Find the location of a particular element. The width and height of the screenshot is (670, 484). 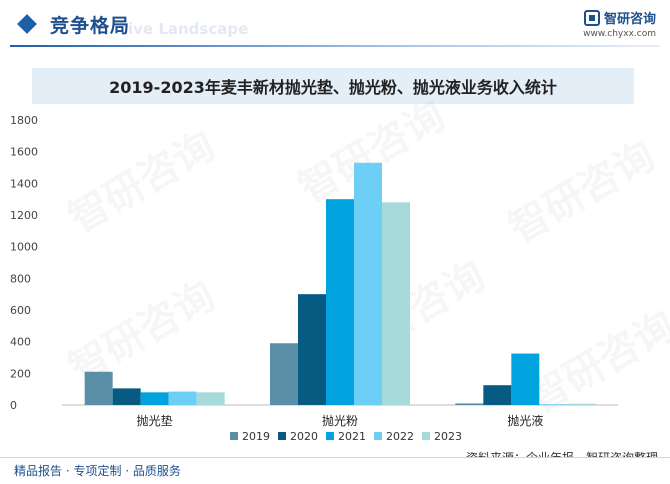

y-tick-label: 1800 is located at coordinates (24, 120).